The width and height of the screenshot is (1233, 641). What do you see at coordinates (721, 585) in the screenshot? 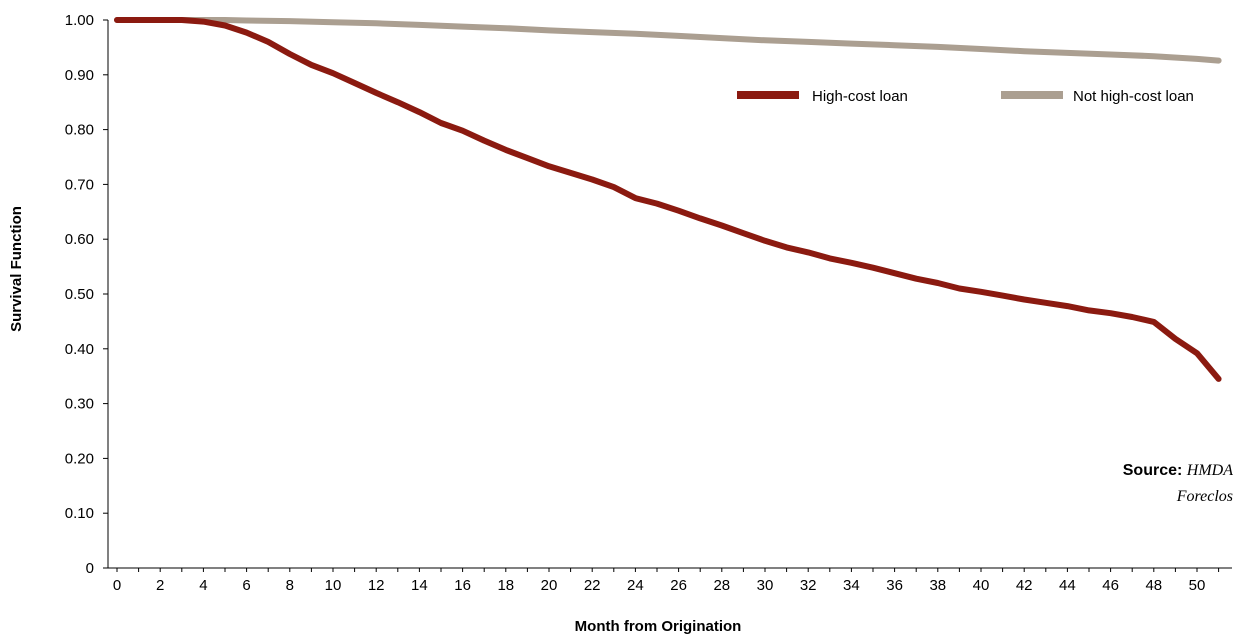
I see `x-tick-label: 28` at bounding box center [721, 585].